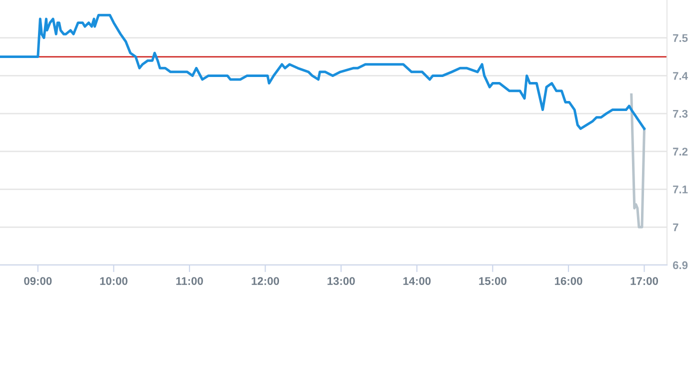 Image resolution: width=693 pixels, height=365 pixels. What do you see at coordinates (680, 114) in the screenshot?
I see `y-tick-label: 7.3` at bounding box center [680, 114].